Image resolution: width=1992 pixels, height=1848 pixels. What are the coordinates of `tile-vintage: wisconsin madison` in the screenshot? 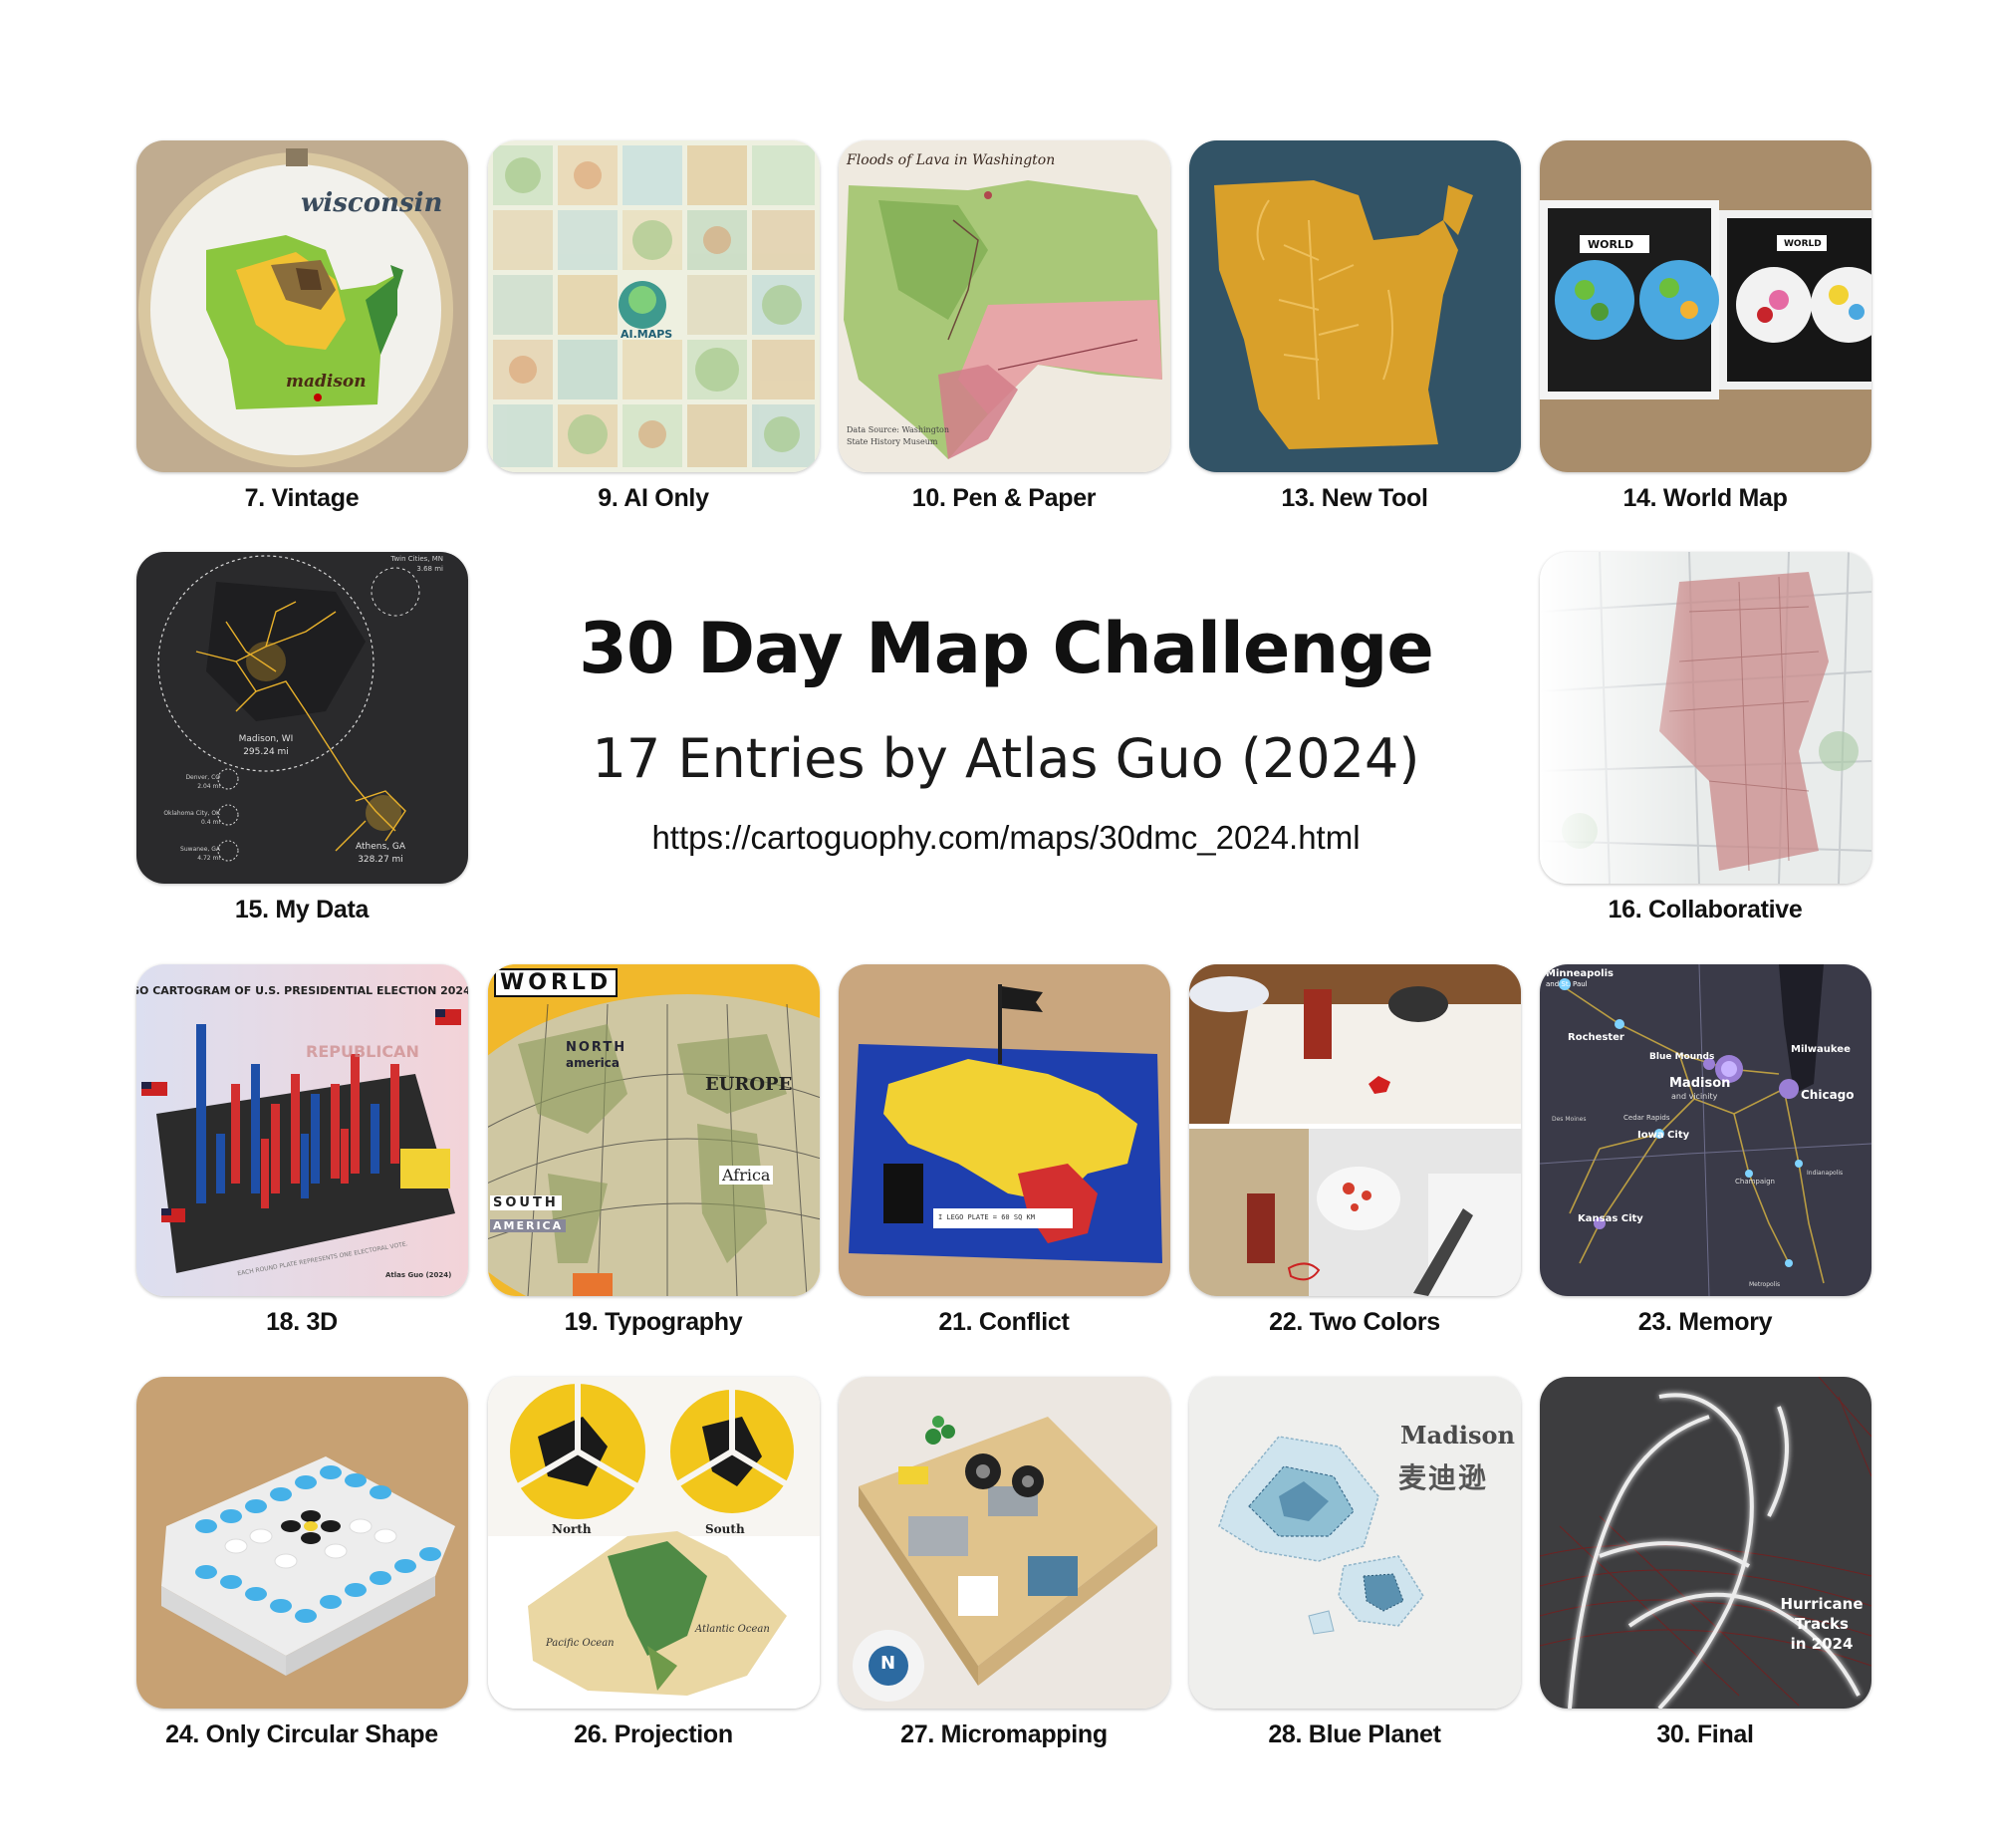 It's located at (302, 306).